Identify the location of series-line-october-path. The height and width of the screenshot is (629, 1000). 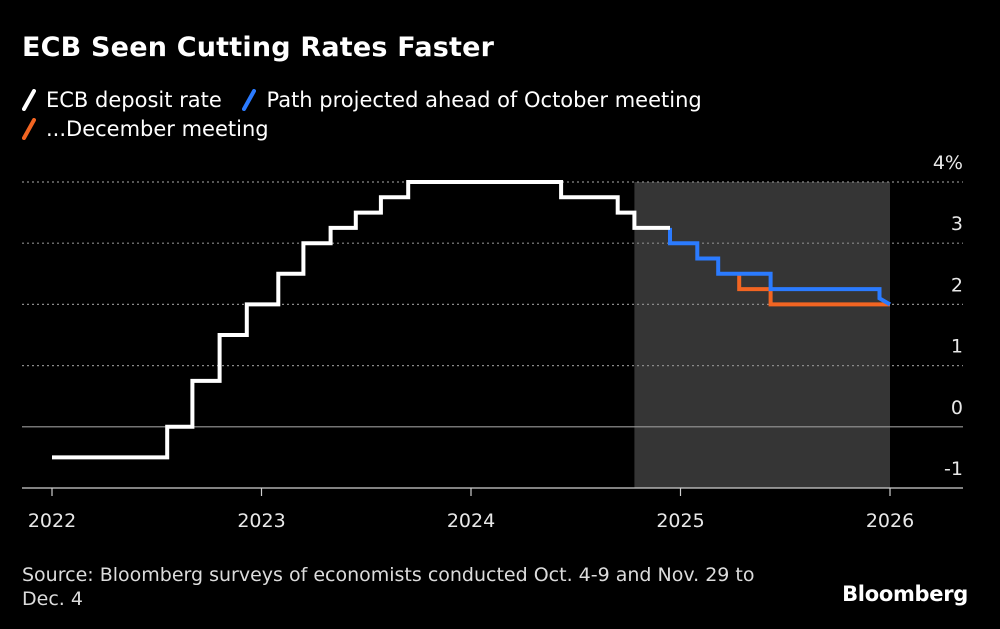
(780, 267).